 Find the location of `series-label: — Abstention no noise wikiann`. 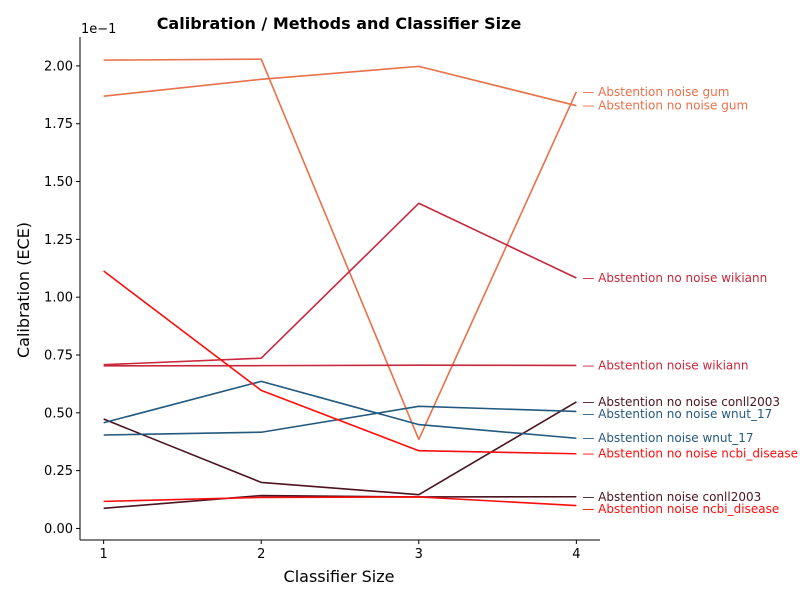

series-label: — Abstention no noise wikiann is located at coordinates (674, 278).